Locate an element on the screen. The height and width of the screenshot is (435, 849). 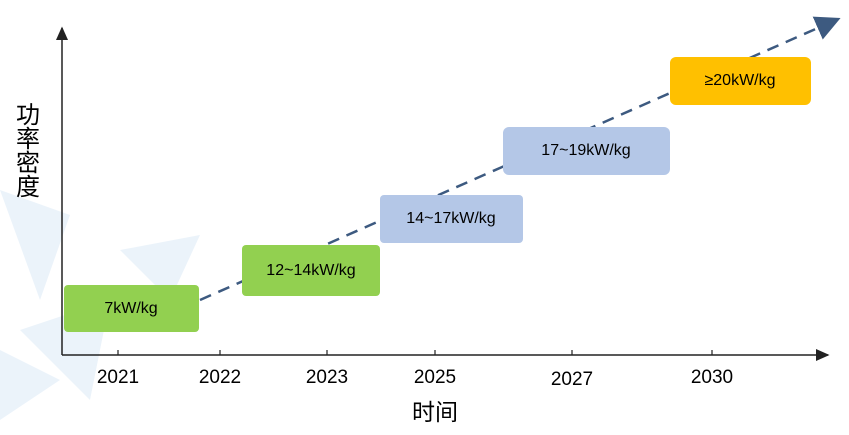
year-label: 2025 is located at coordinates (435, 377).